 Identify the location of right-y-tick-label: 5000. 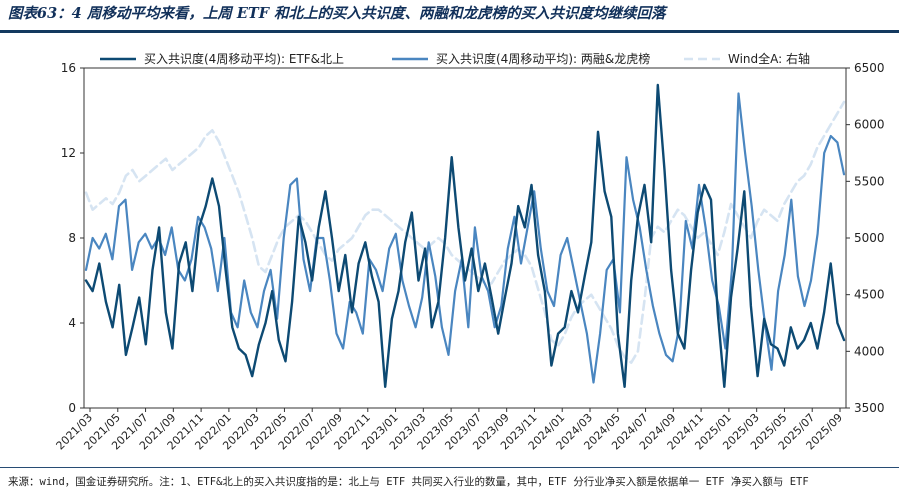
(869, 238).